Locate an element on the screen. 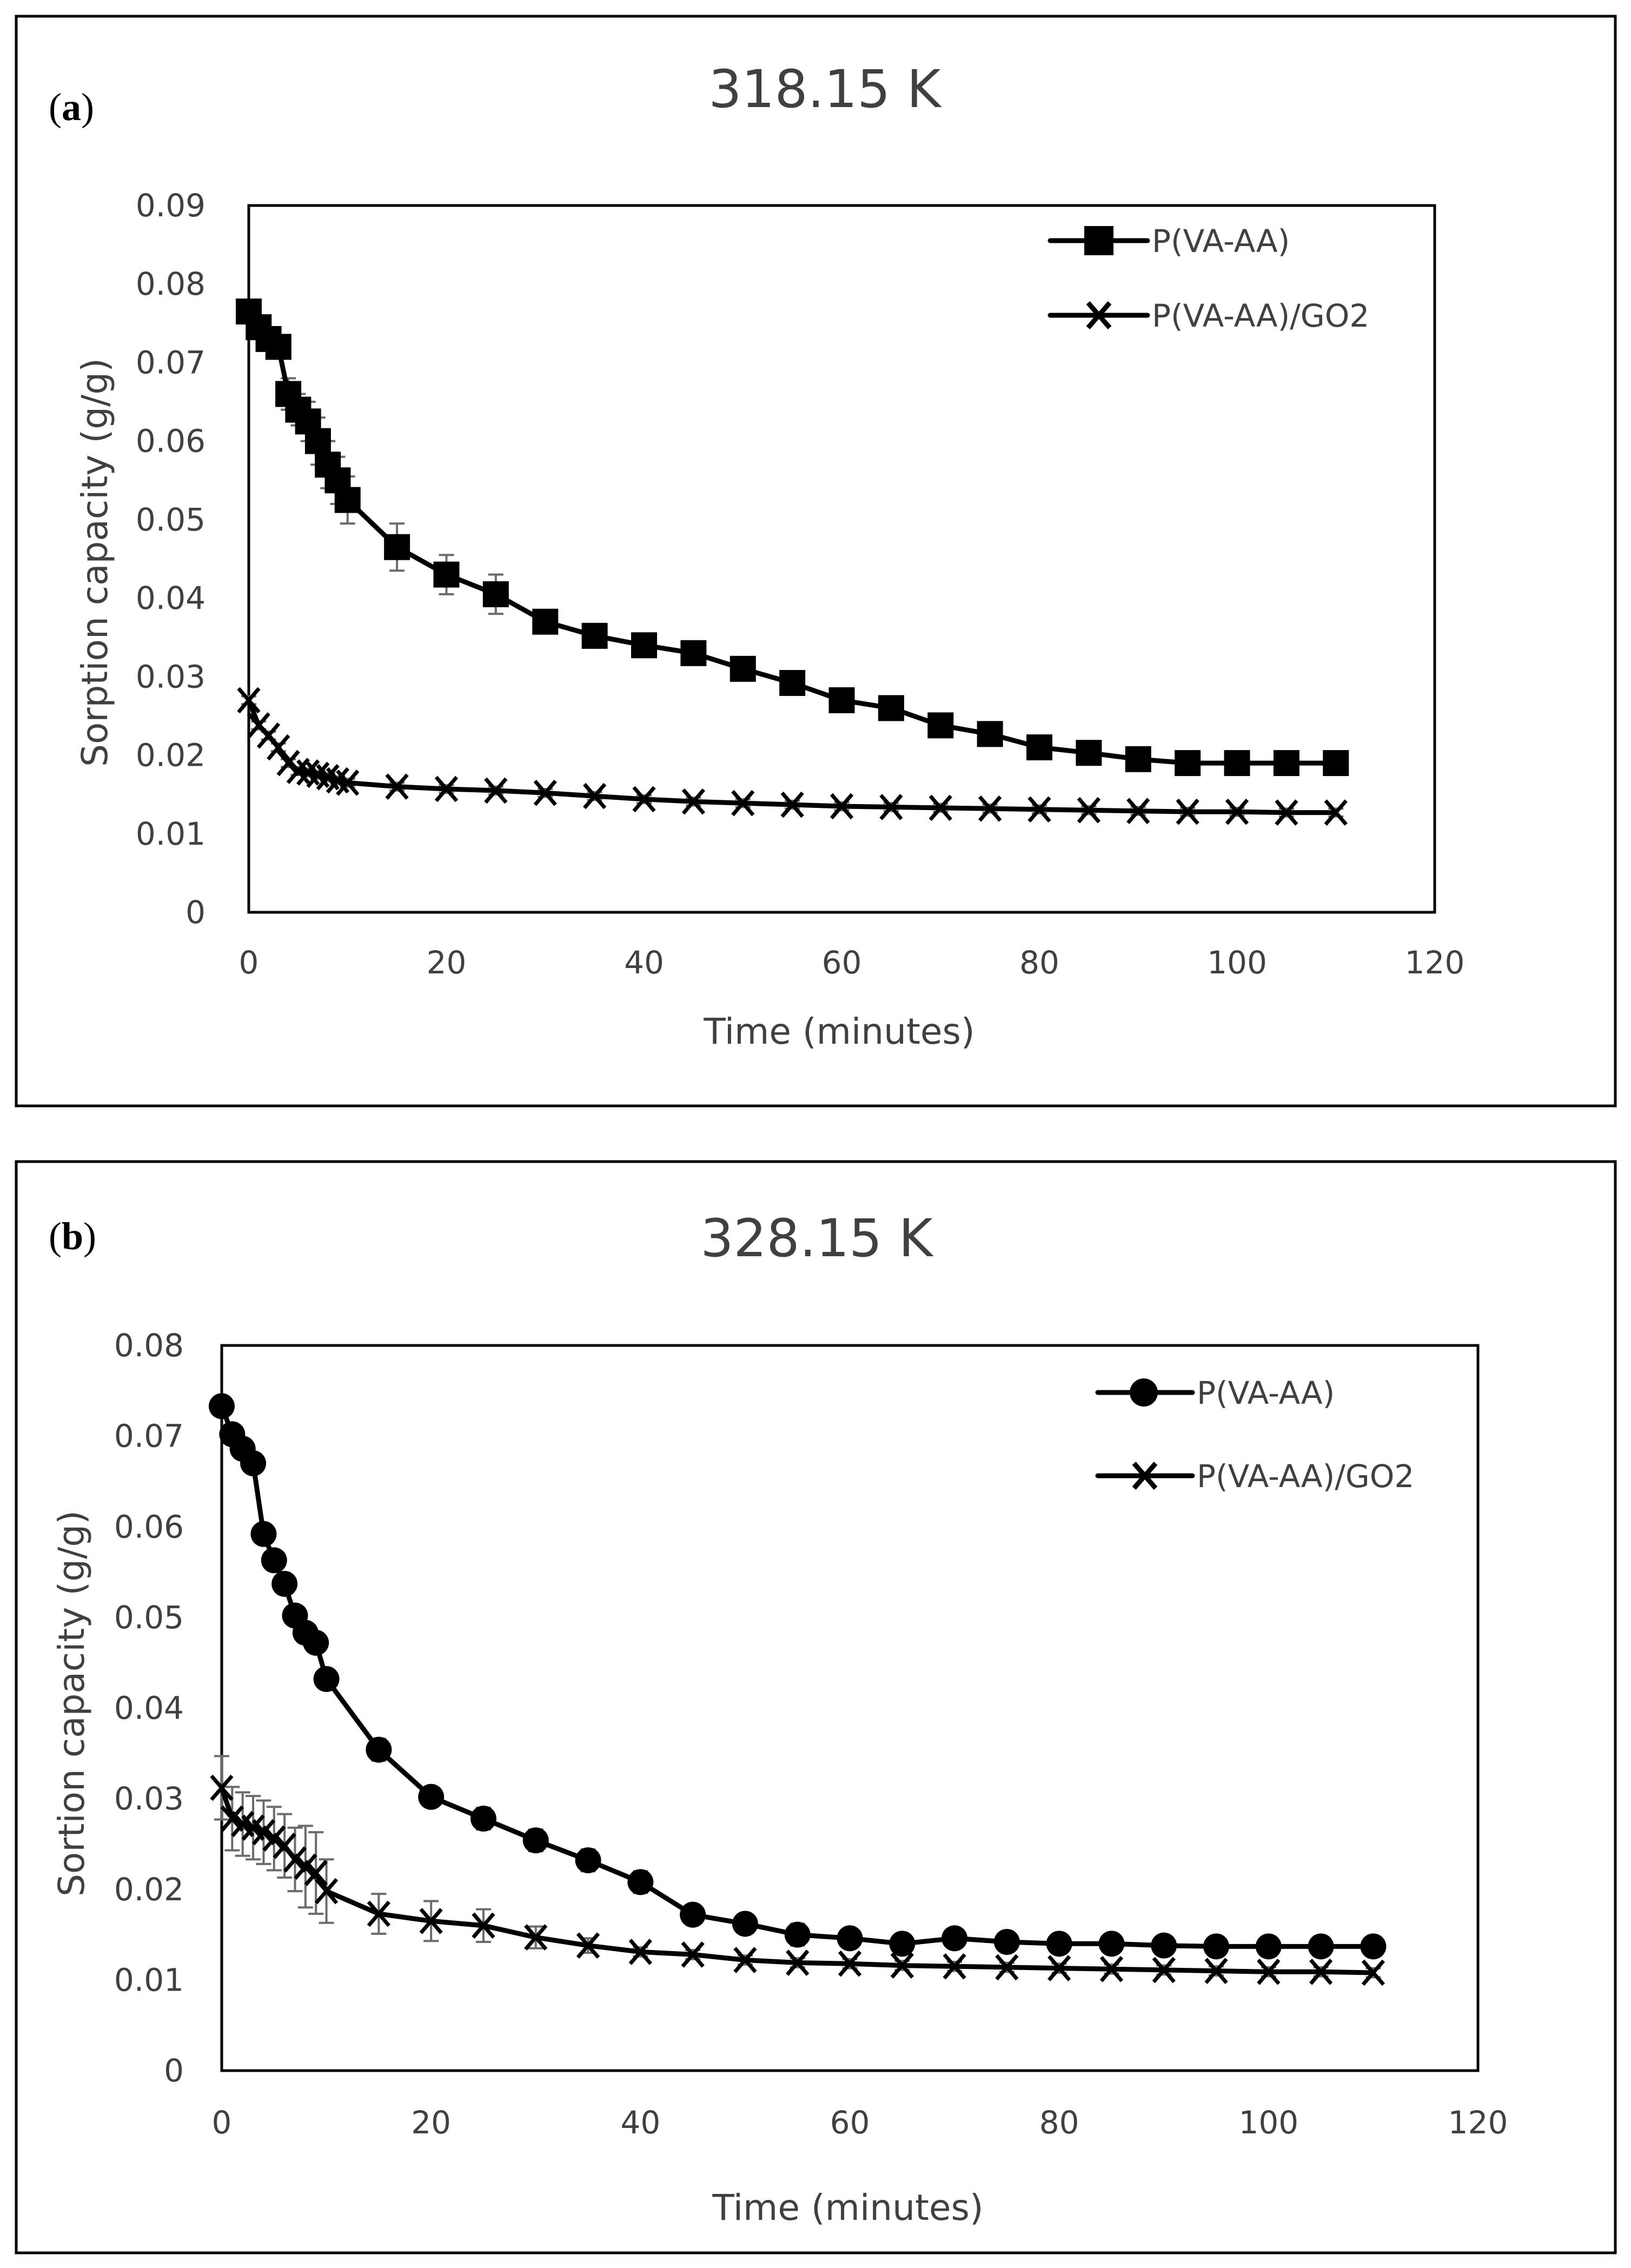  panel-b-title: 328.15 K is located at coordinates (816, 1239).